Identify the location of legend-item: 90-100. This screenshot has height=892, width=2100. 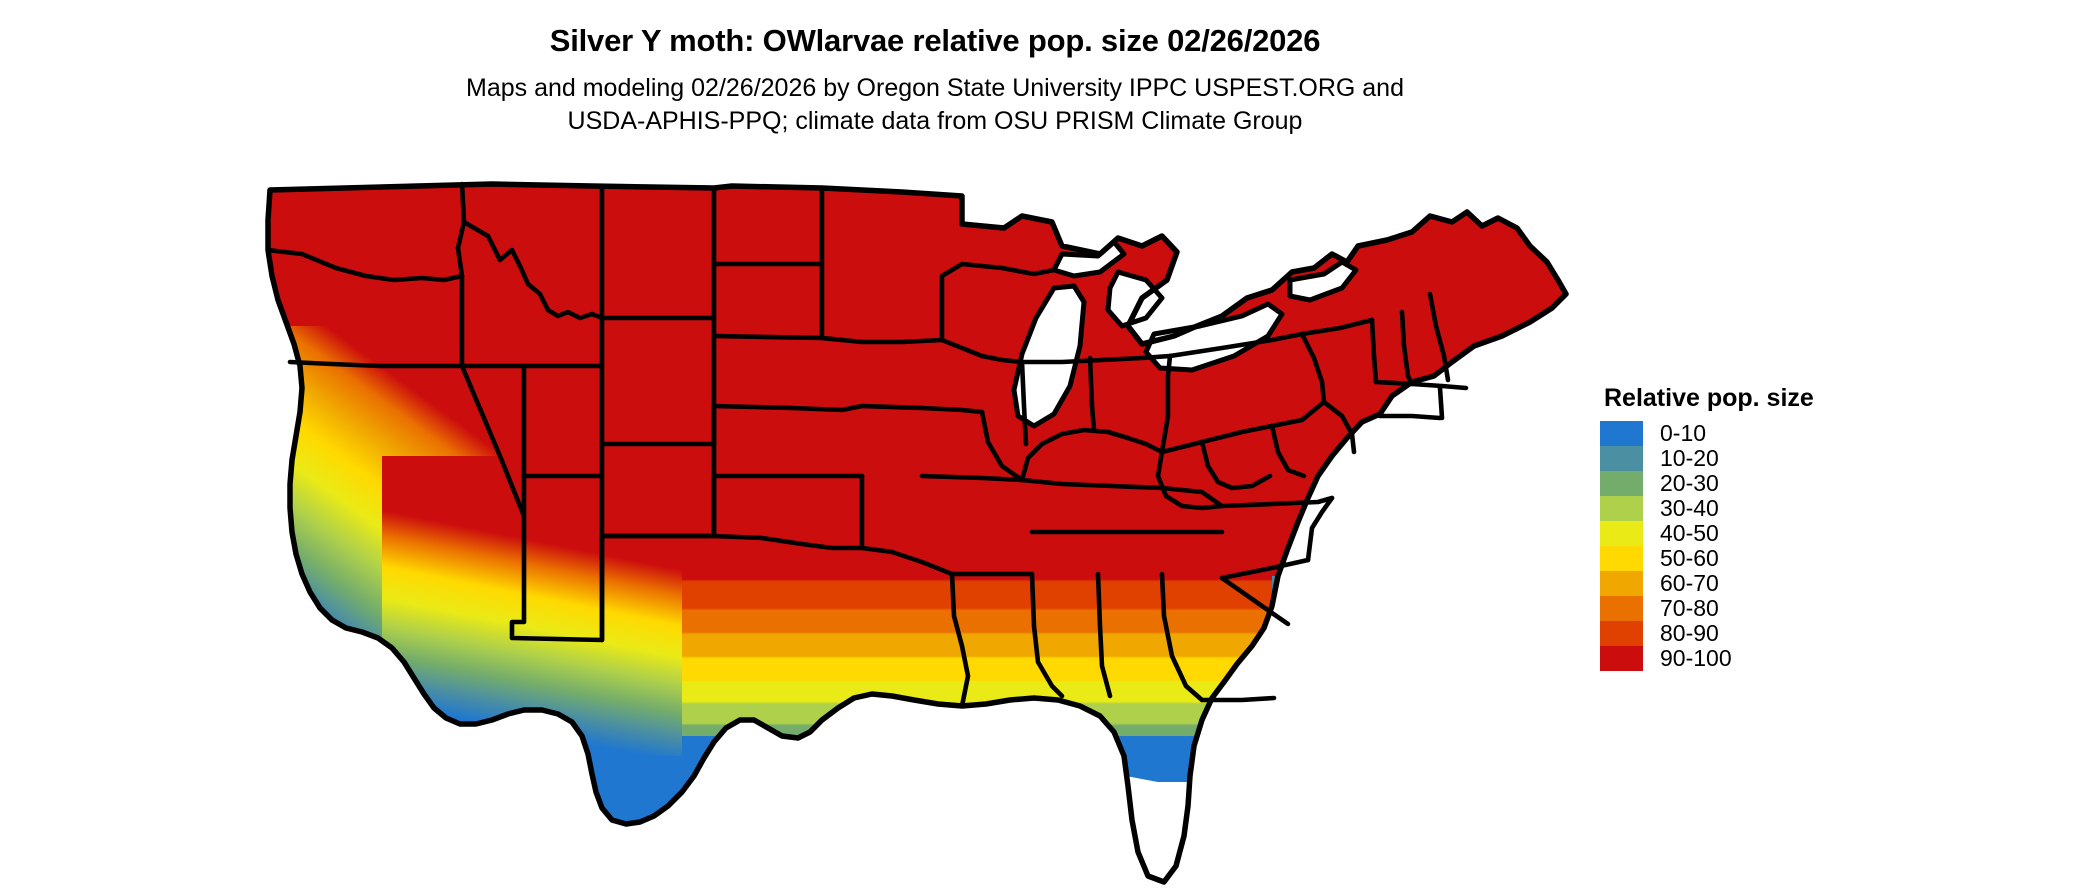
(1750, 658).